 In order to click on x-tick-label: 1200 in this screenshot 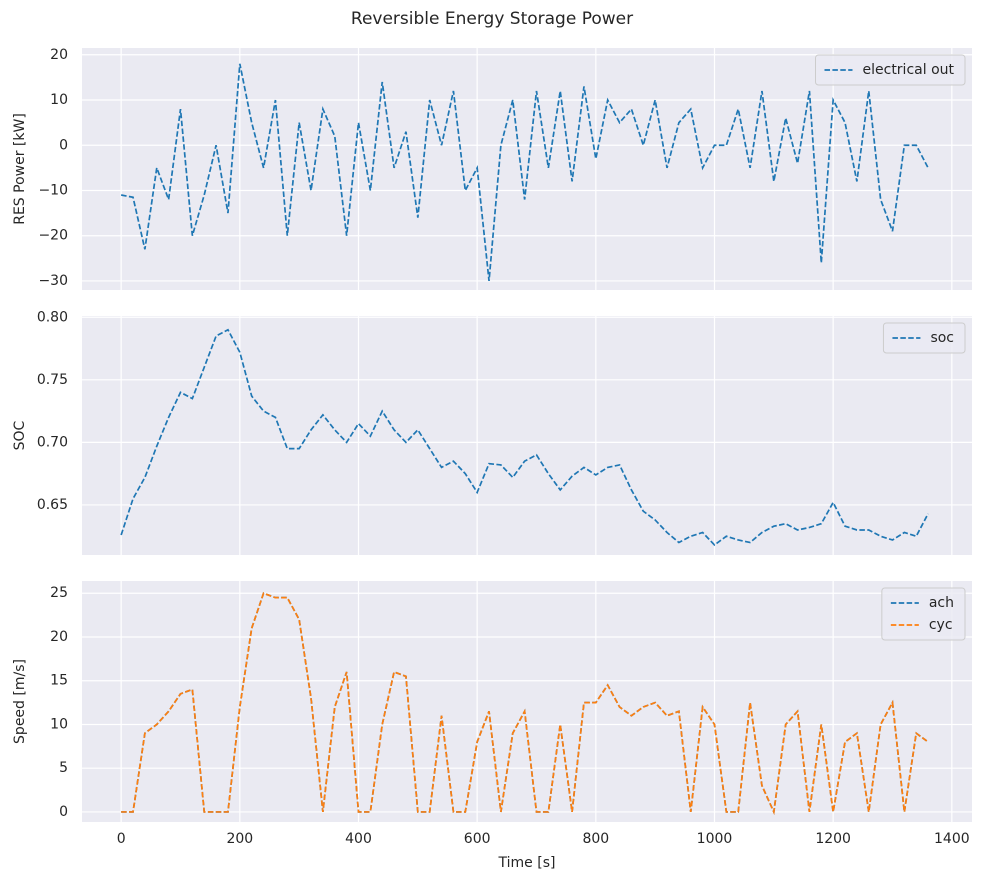, I will do `click(833, 839)`.